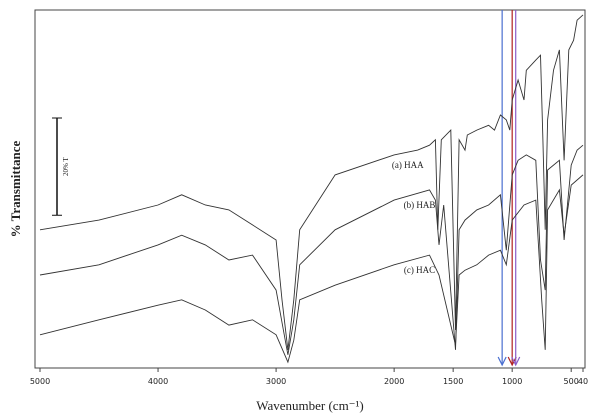  What do you see at coordinates (158, 381) in the screenshot?
I see `x-tick-label: 4000` at bounding box center [158, 381].